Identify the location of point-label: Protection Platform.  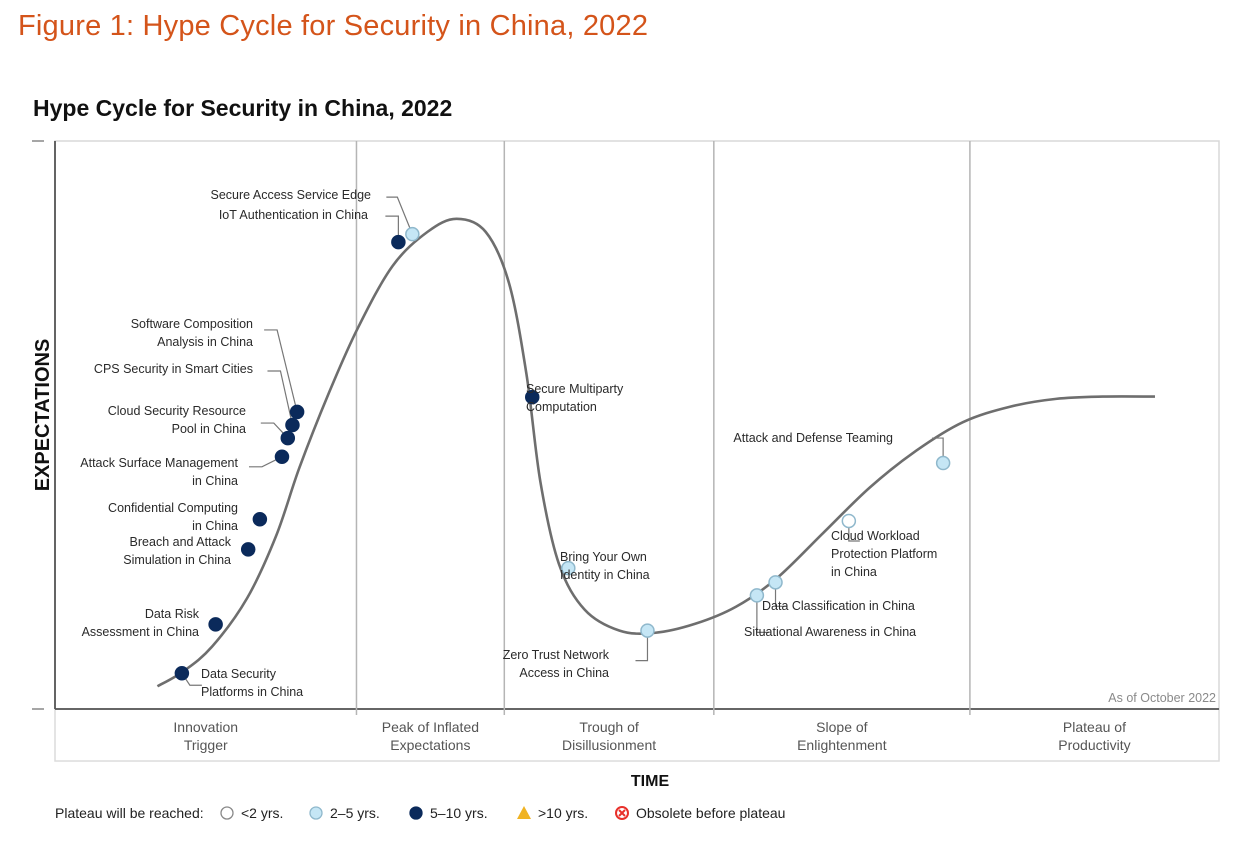
(884, 554).